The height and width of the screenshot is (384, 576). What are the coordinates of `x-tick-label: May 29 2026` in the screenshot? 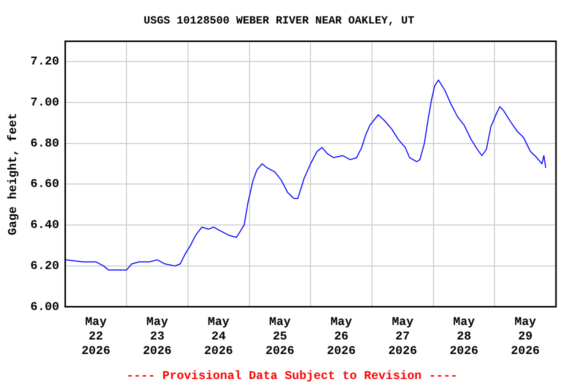 It's located at (525, 336).